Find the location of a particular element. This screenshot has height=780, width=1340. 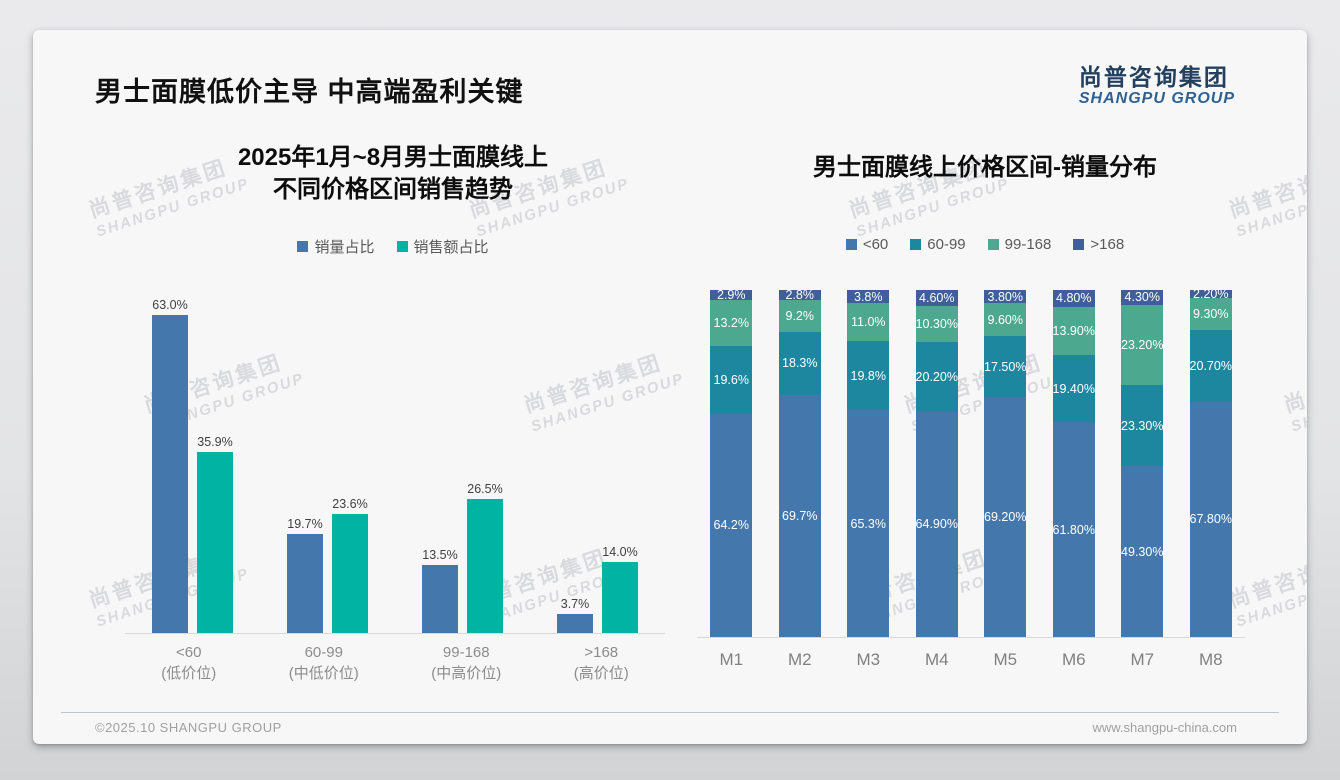

stacked-bar: 3.8% 11.0% 19.8% 65.3% is located at coordinates (868, 463).